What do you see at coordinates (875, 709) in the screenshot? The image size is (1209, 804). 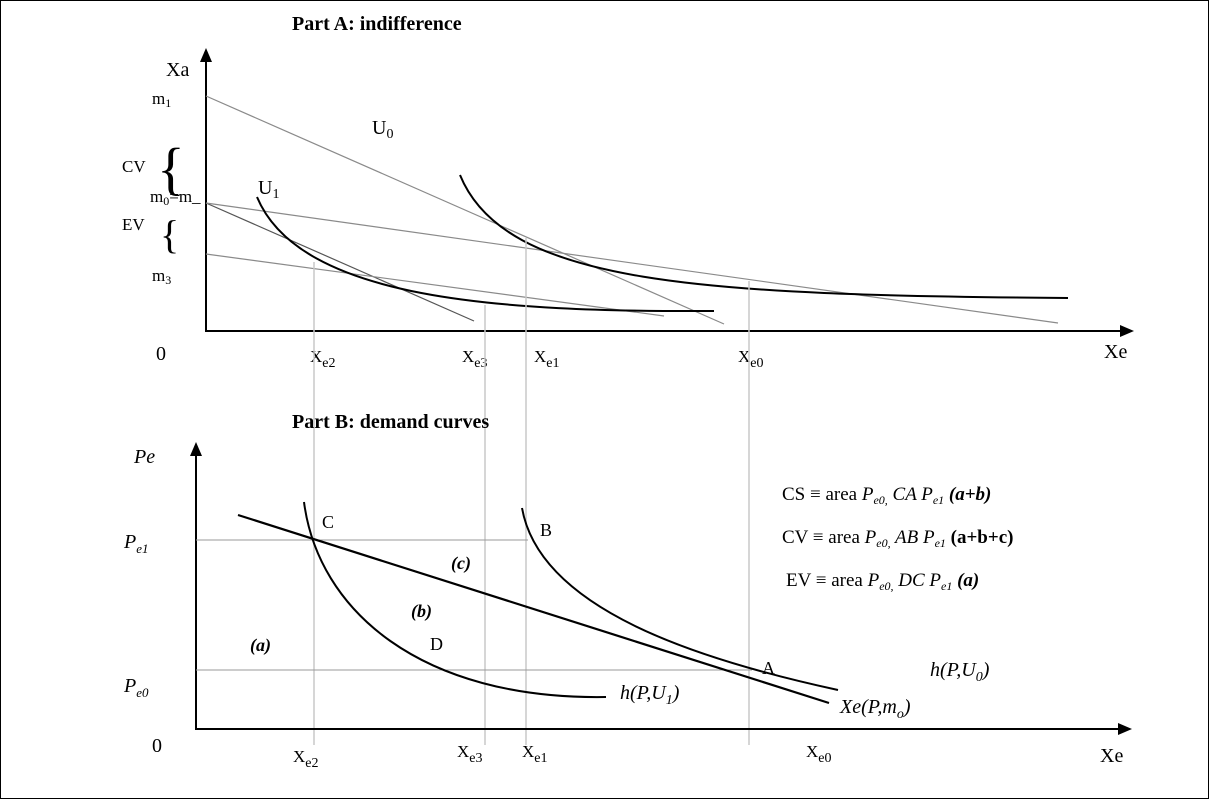 I see `label-xe-m0: Xe(P,mo)` at bounding box center [875, 709].